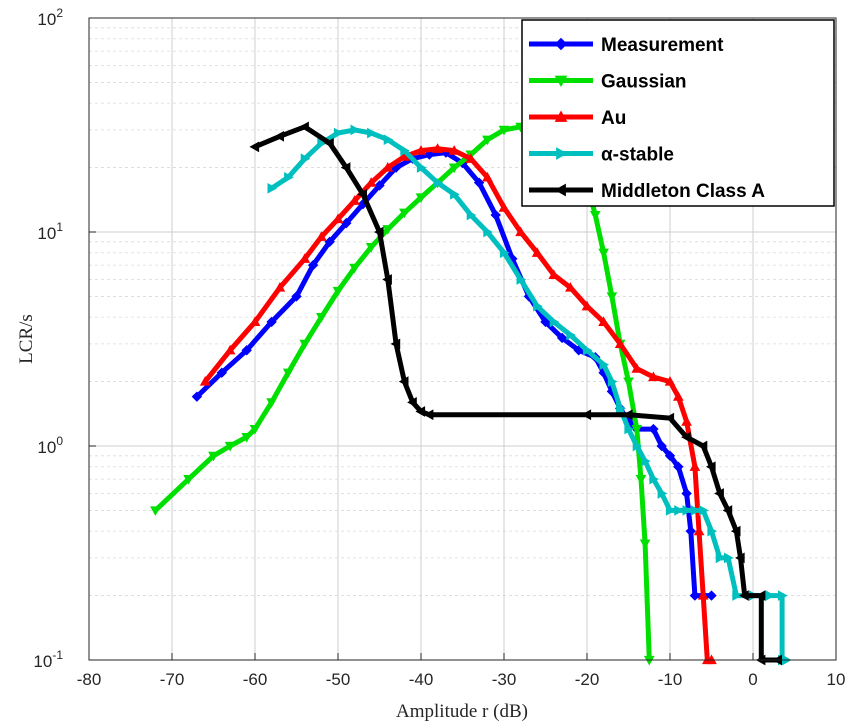 The height and width of the screenshot is (727, 858). Describe the element at coordinates (587, 679) in the screenshot. I see `x-tick-label: -20` at that location.